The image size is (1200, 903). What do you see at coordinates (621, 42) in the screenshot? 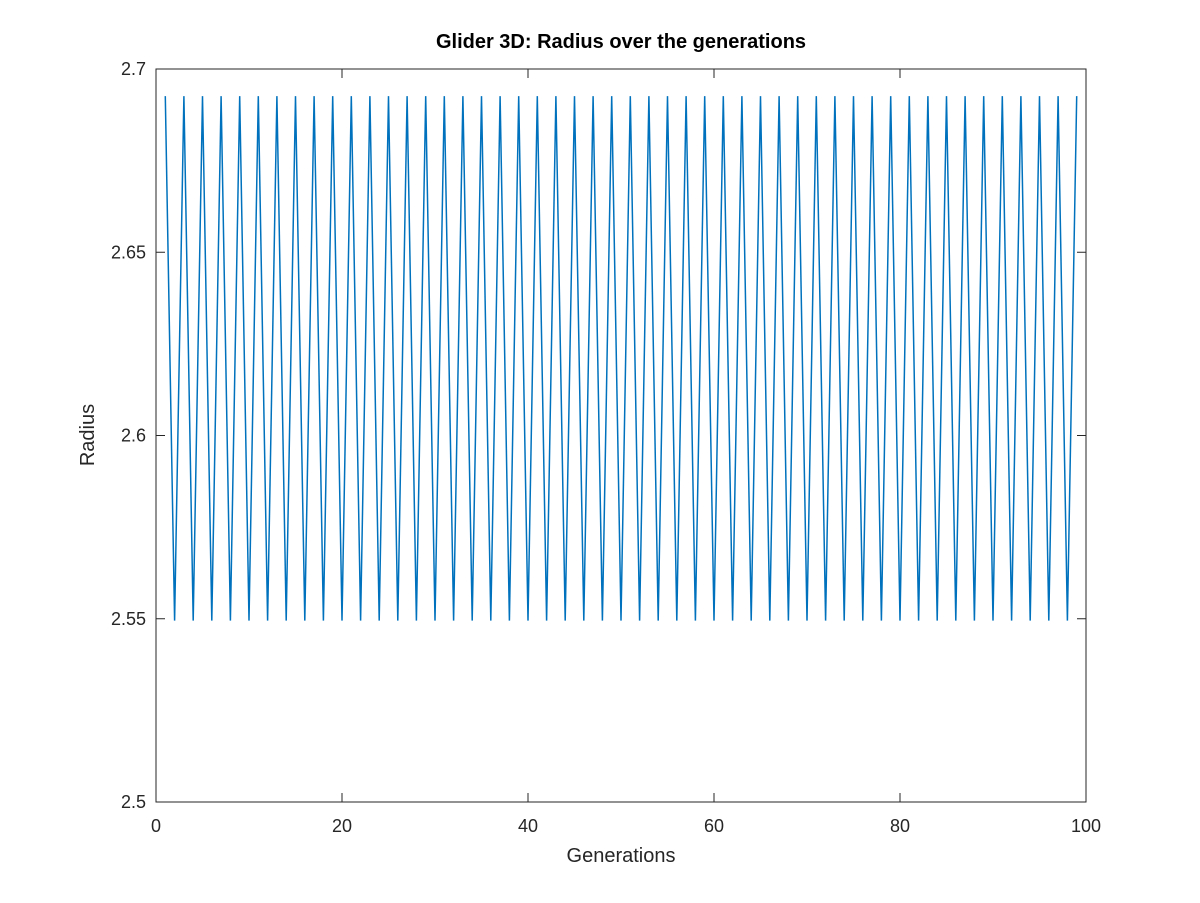
I see `chart-title: Glider 3D: Radius over the generations` at bounding box center [621, 42].